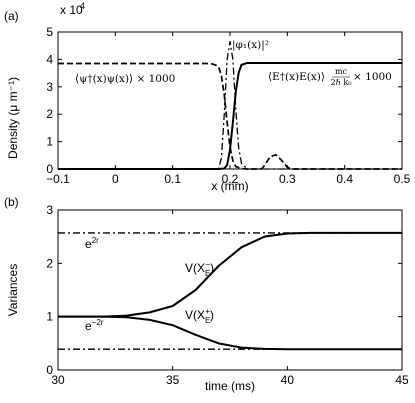 The height and width of the screenshot is (403, 415). I want to click on panel-b-ylabel: Variances, so click(13, 290).